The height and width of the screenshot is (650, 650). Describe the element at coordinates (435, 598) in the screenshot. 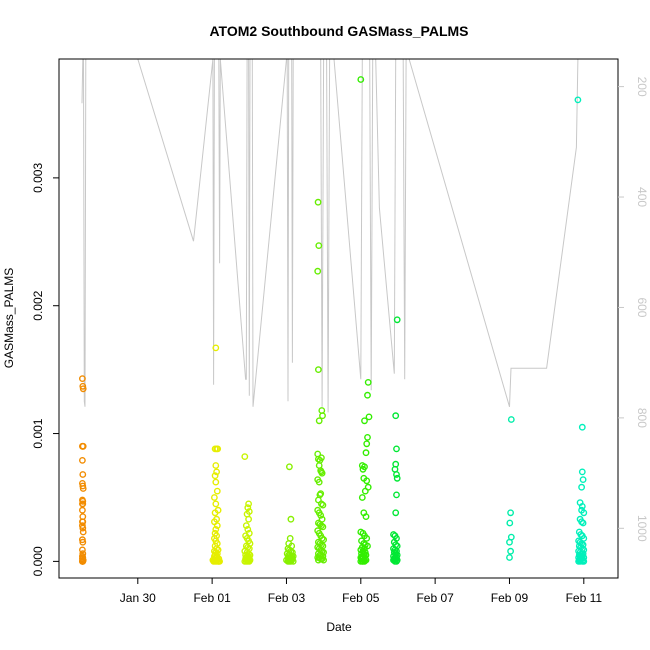

I see `x-tick-label: Feb 07` at that location.